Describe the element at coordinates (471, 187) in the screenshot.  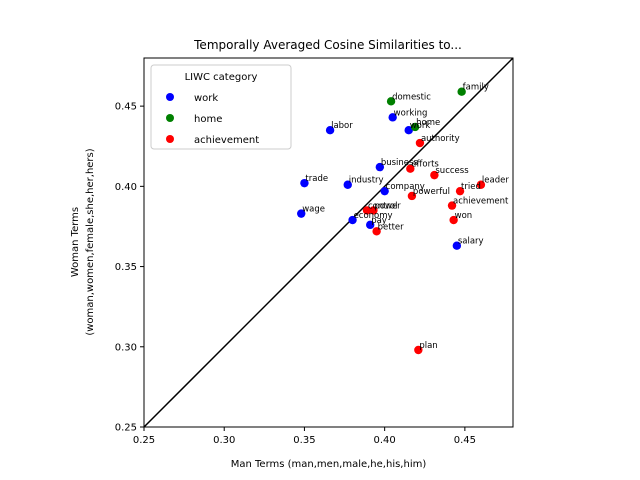
I see `point-label-tried: tried` at that location.